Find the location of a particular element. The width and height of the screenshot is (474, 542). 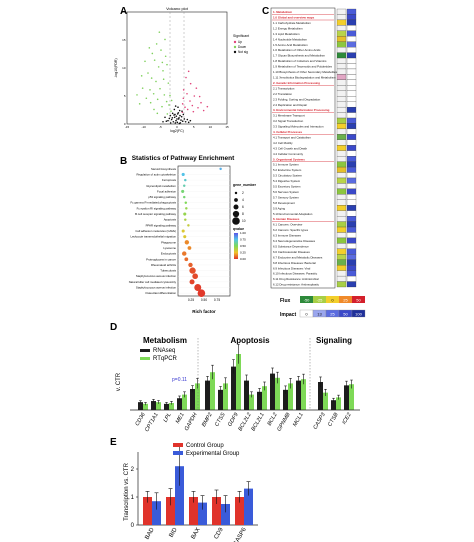

kegg-pathway-label: 5.8 Development is located at coordinates (284, 203).